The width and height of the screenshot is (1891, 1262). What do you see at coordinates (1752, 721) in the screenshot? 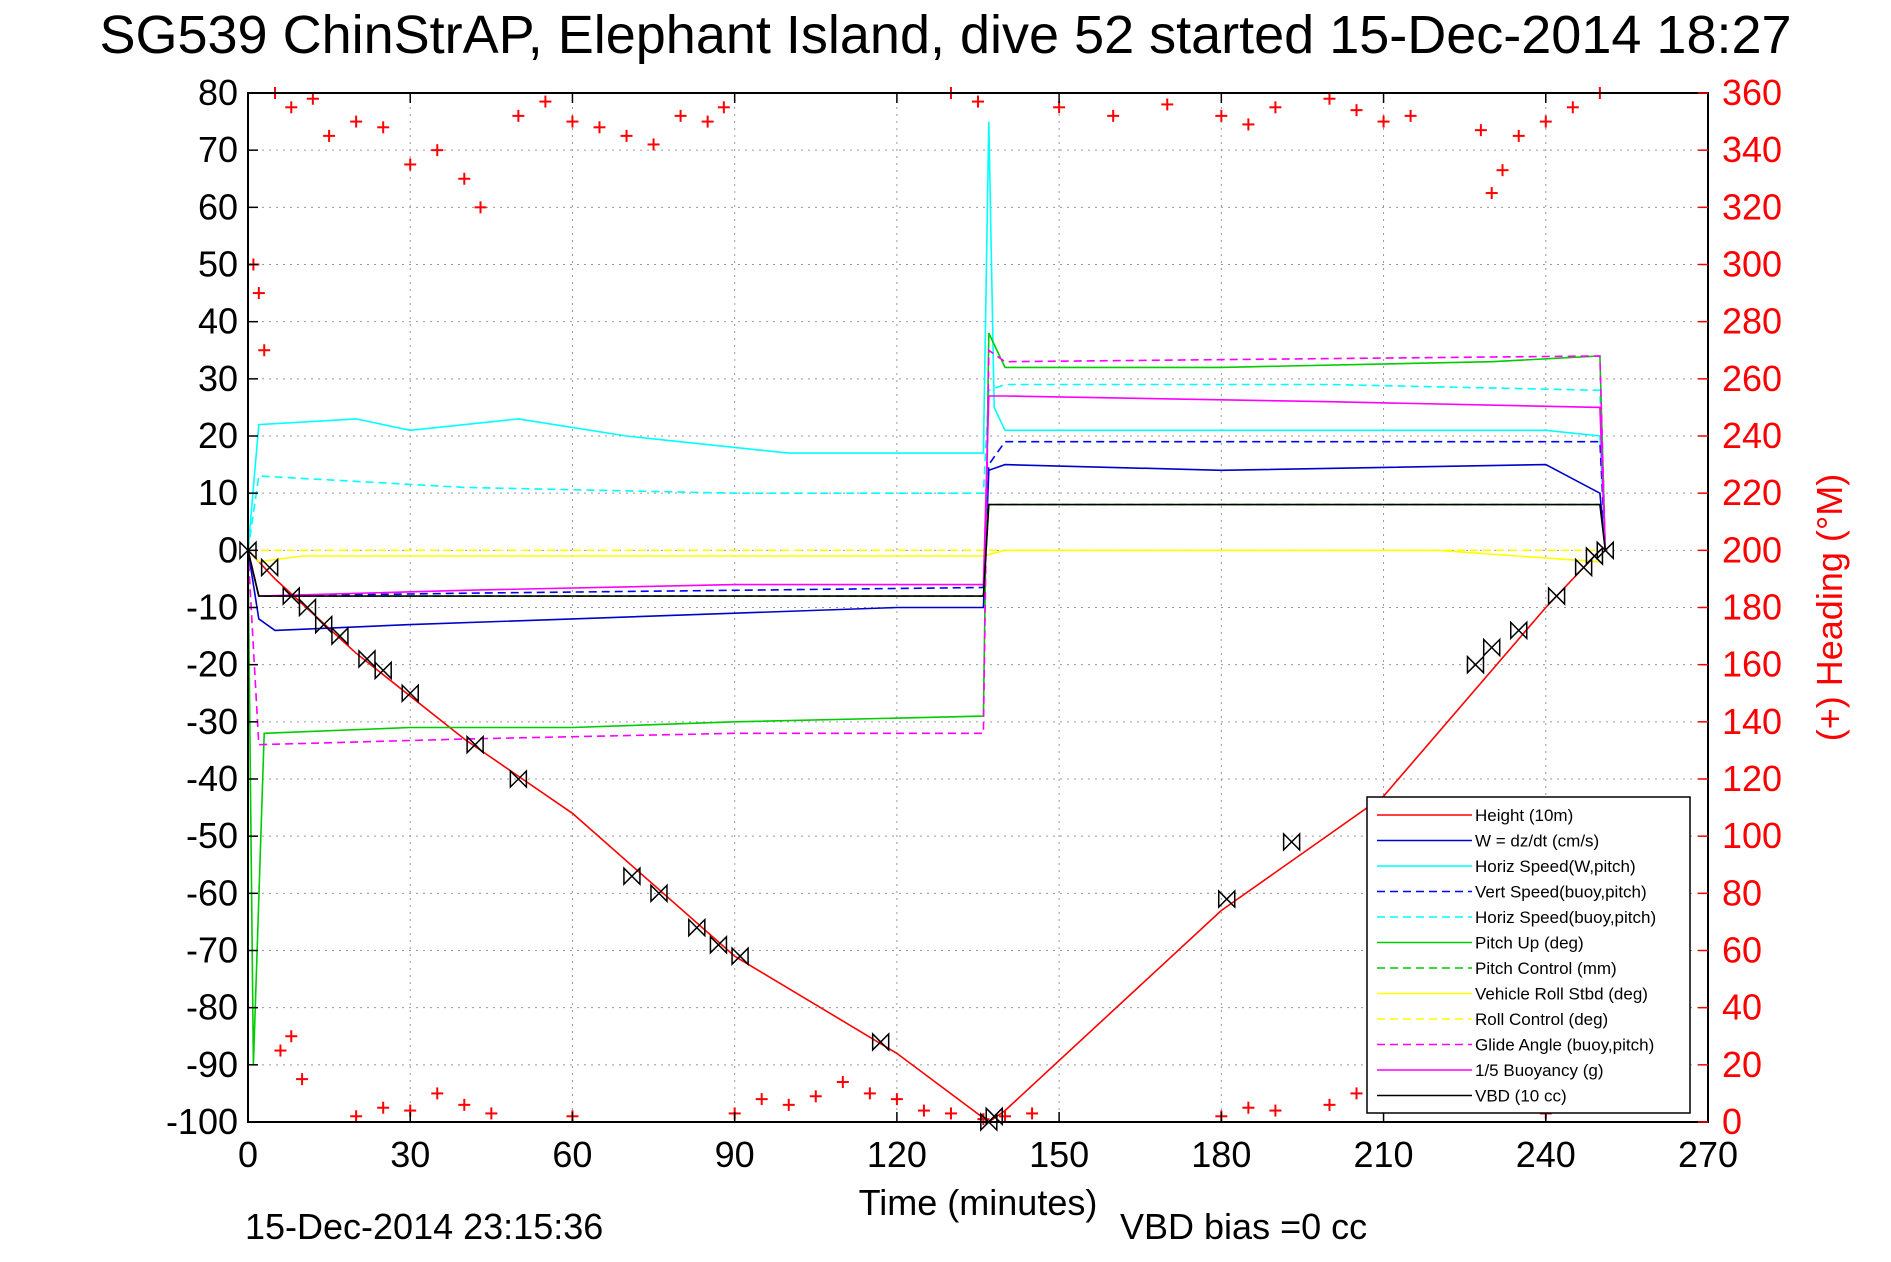
I see `y-right-tick-label: 140` at bounding box center [1752, 721].